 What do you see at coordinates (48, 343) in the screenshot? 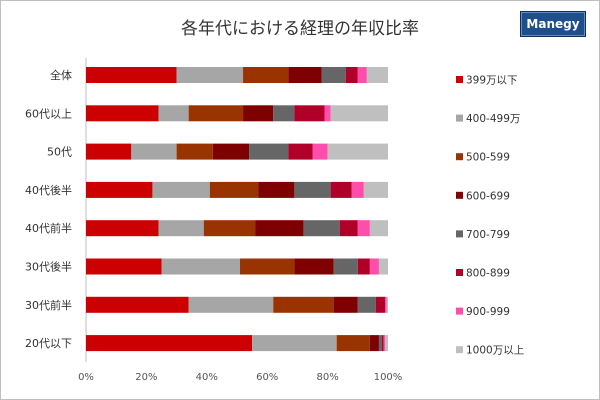
I see `category-label: 20代以下` at bounding box center [48, 343].